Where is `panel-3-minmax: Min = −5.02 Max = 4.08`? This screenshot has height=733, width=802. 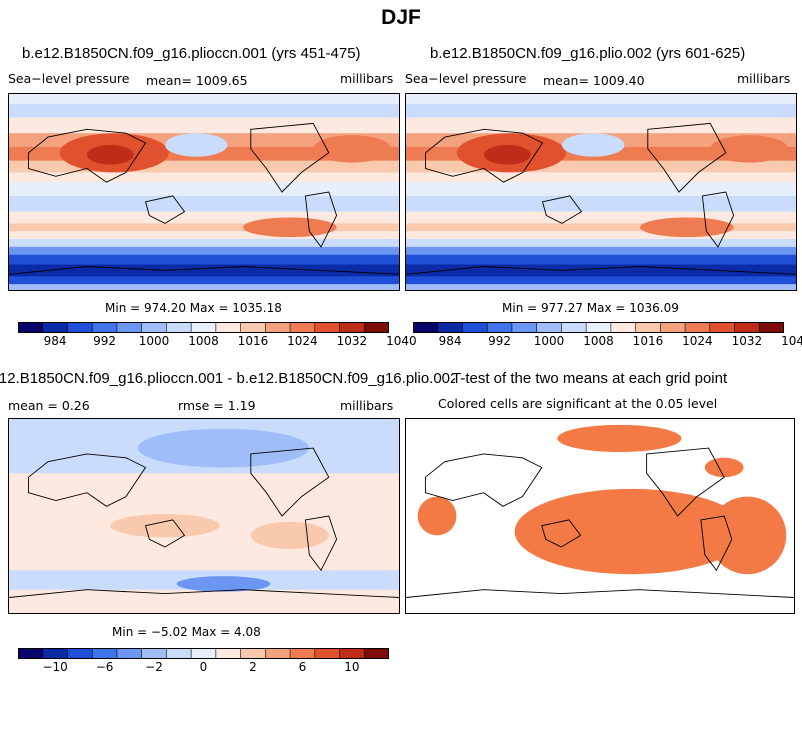 panel-3-minmax: Min = −5.02 Max = 4.08 is located at coordinates (186, 632).